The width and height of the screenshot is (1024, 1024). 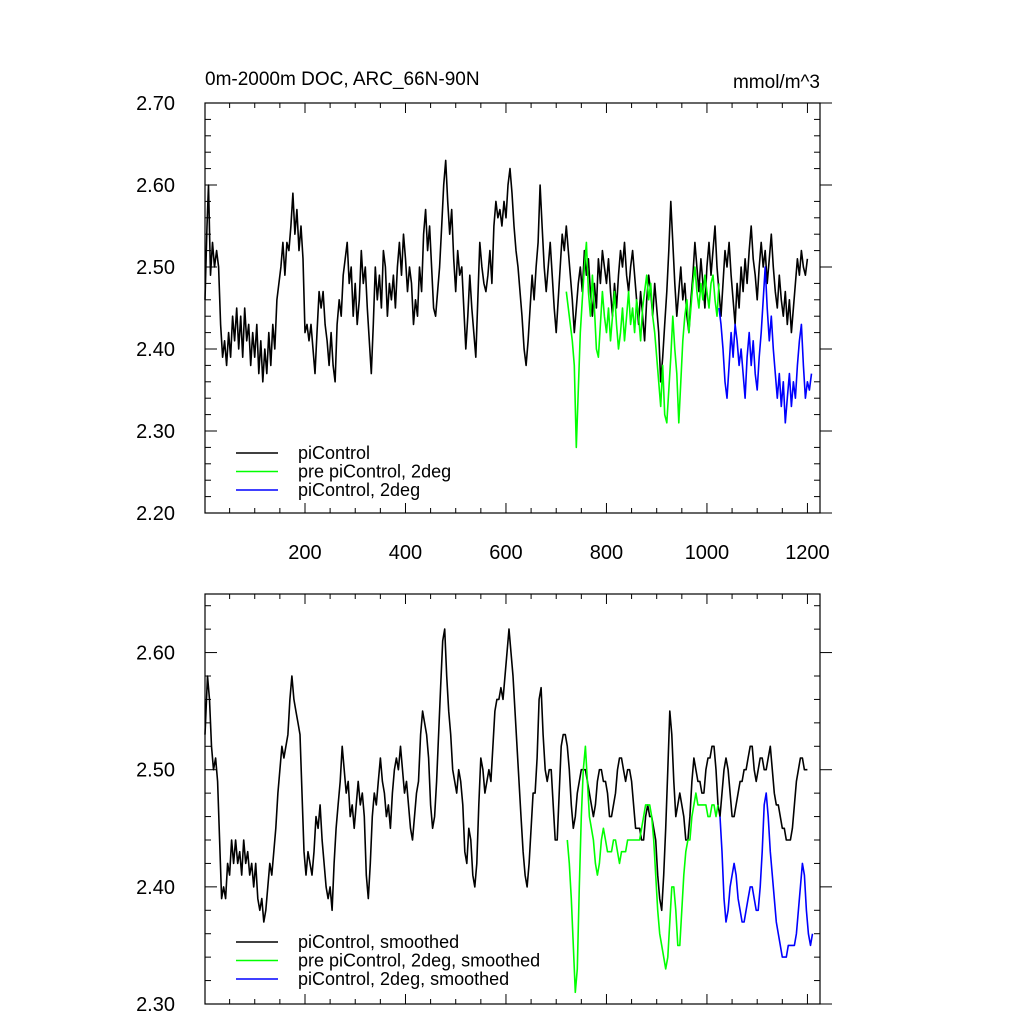 I want to click on top-x-tick-label: 200, so click(x=304, y=553).